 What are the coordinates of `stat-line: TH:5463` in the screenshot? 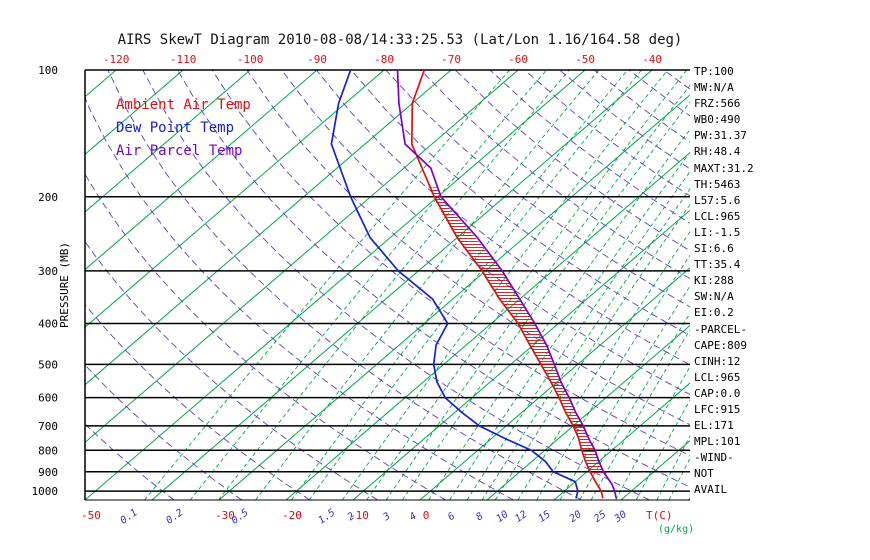 It's located at (717, 184).